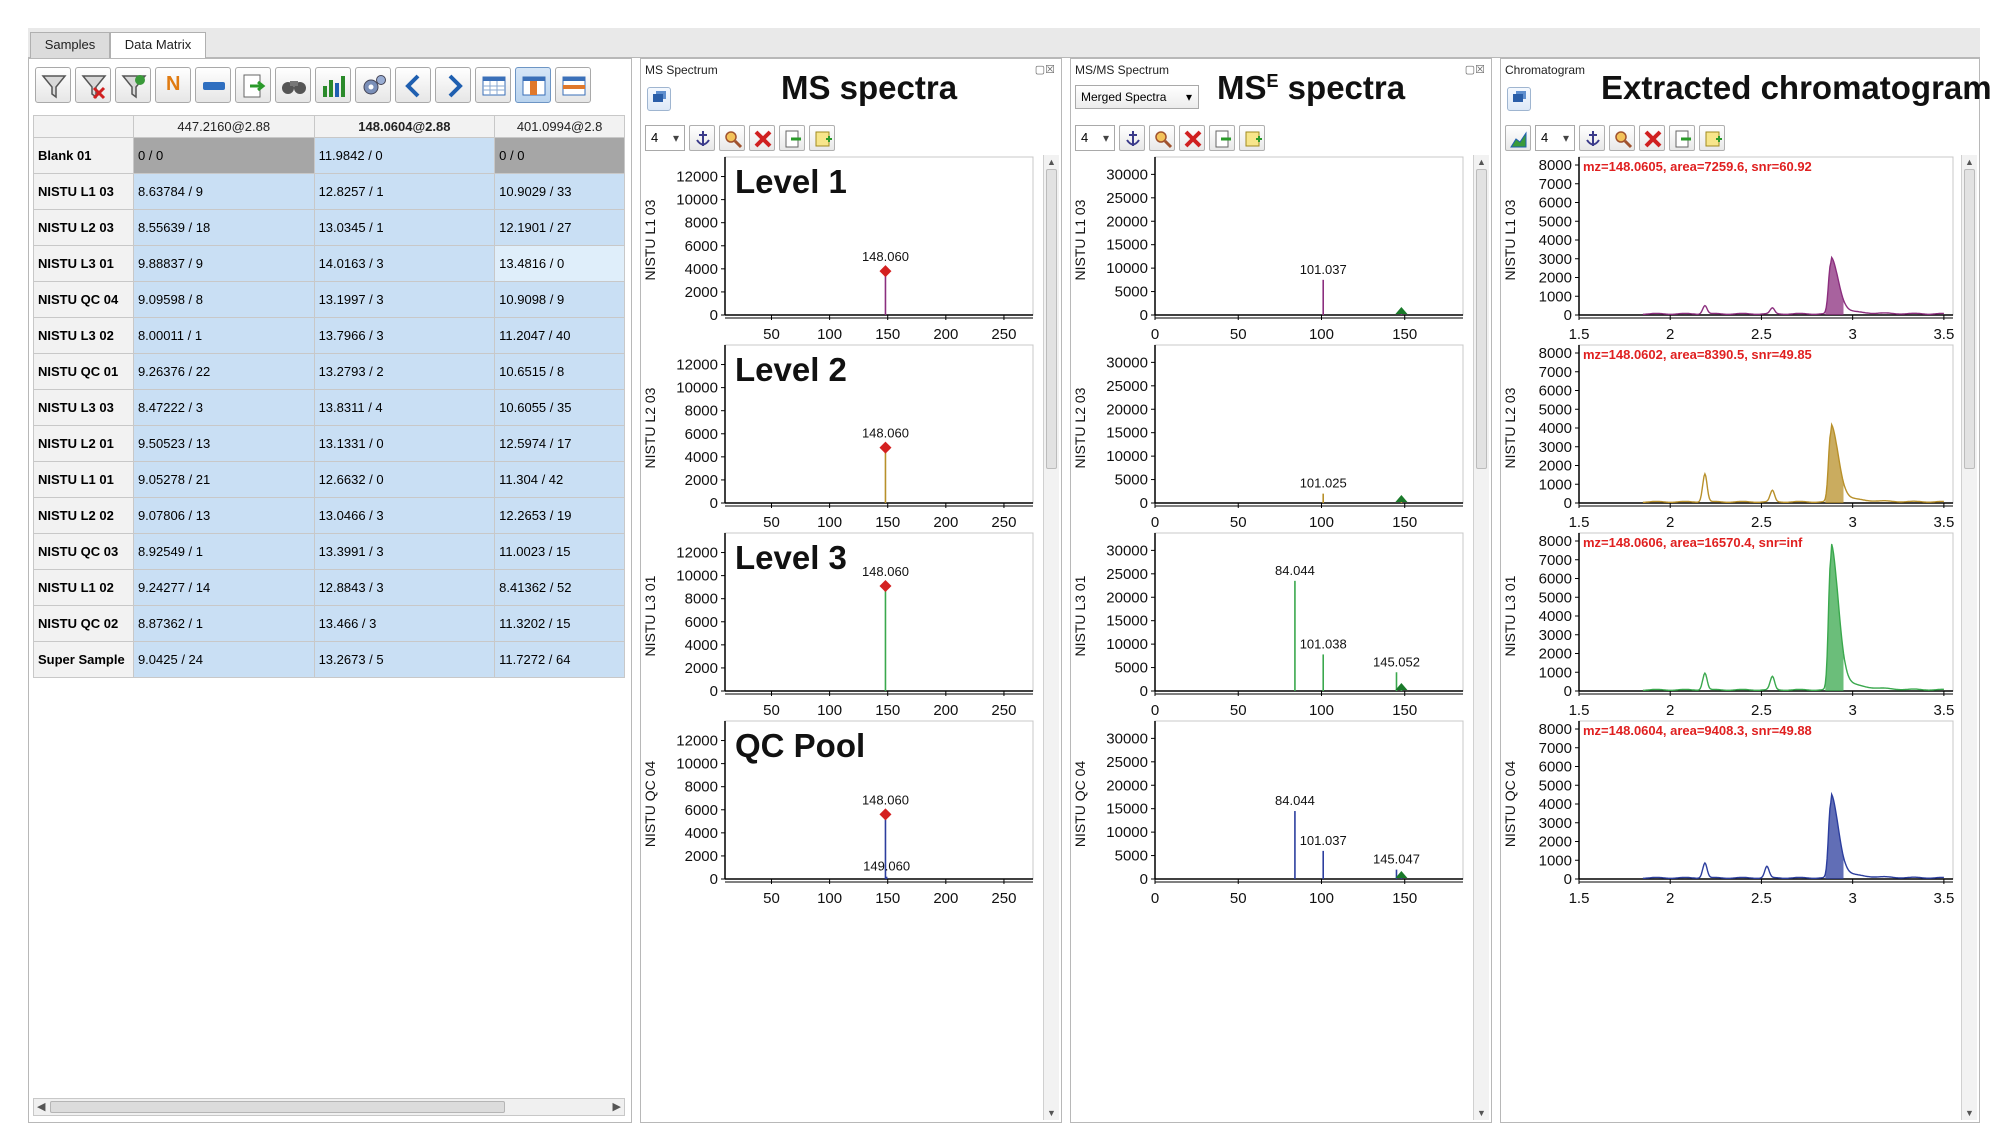  I want to click on data-cell: 13.3991 / 3, so click(404, 551).